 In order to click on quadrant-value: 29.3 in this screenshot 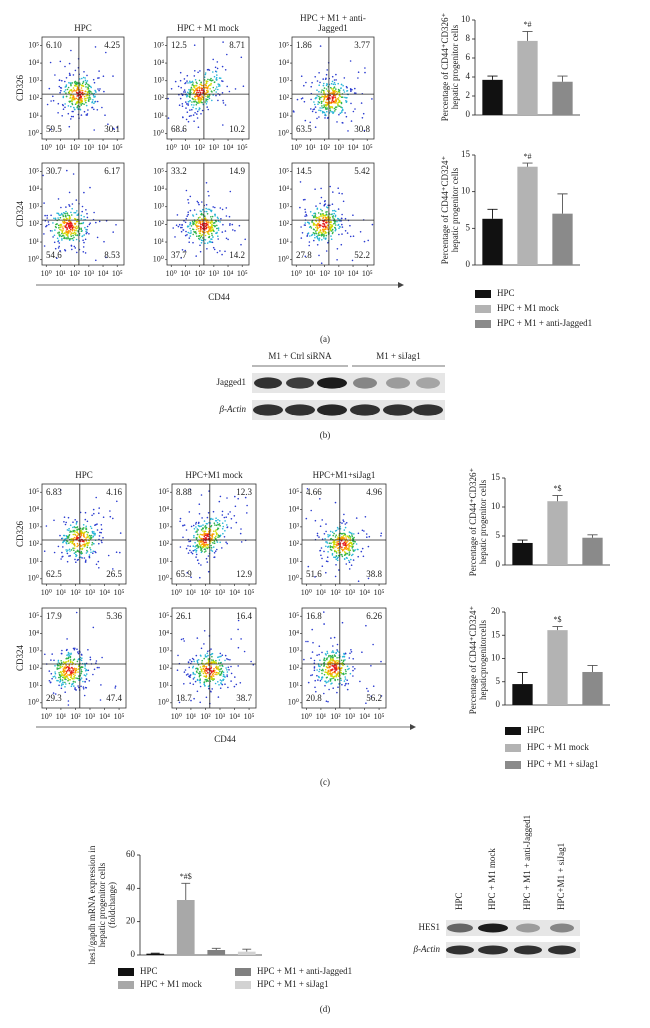, I will do `click(54, 698)`.